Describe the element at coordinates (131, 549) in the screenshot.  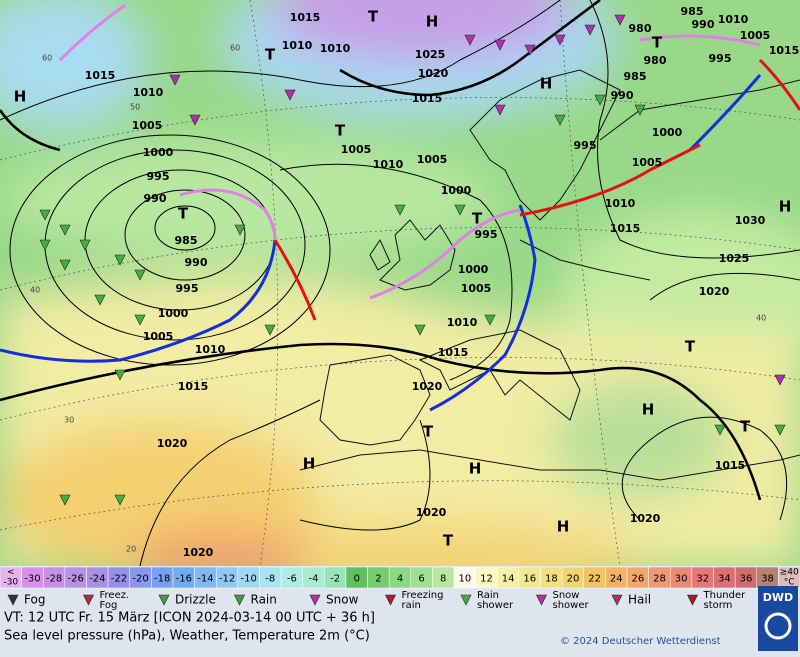
I see `grid-label: 20` at that location.